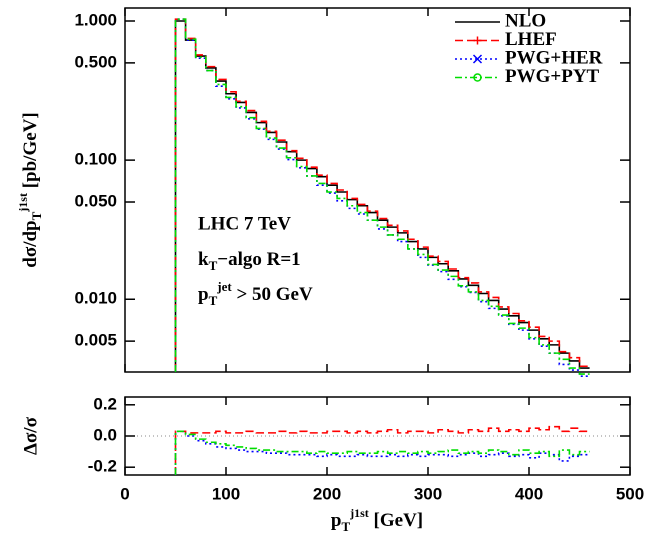 The image size is (656, 540). Describe the element at coordinates (244, 223) in the screenshot. I see `annotation: LHC 7 TeV` at that location.